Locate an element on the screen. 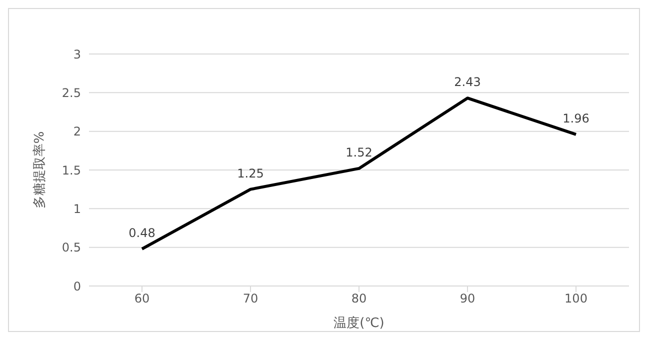 This screenshot has height=340, width=647. data-label: 1.52 is located at coordinates (359, 152).